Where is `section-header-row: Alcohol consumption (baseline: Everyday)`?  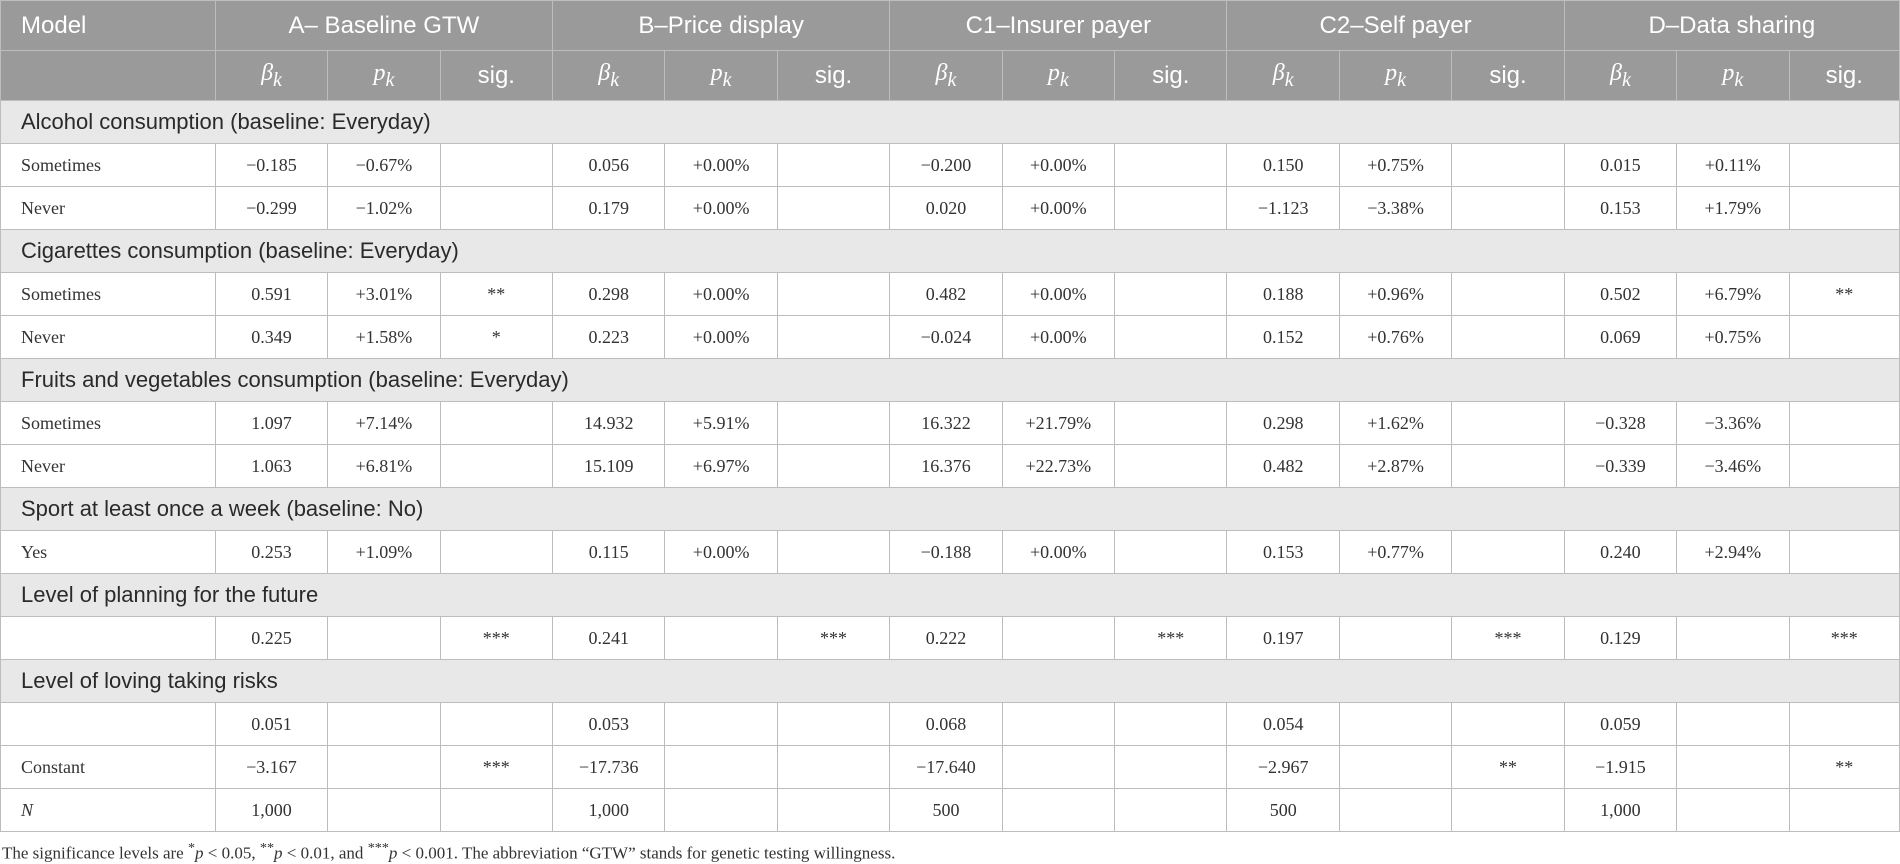
section-header-row: Alcohol consumption (baseline: Everyday) is located at coordinates (950, 122).